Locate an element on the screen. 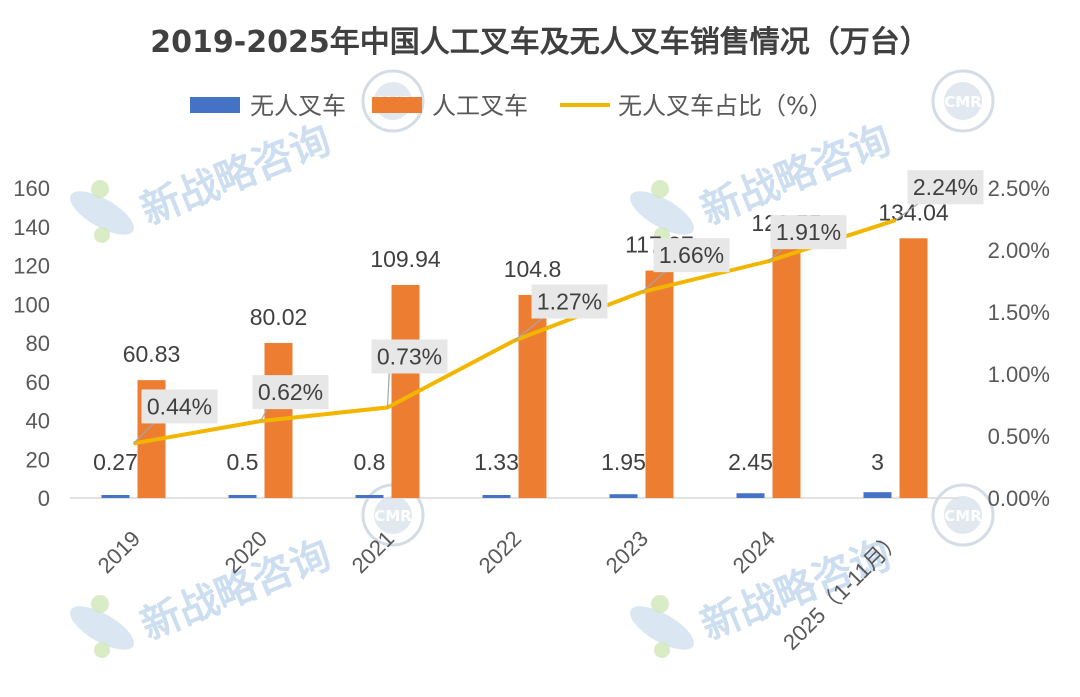 The width and height of the screenshot is (1080, 697). x-tick-label: 2023 is located at coordinates (627, 552).